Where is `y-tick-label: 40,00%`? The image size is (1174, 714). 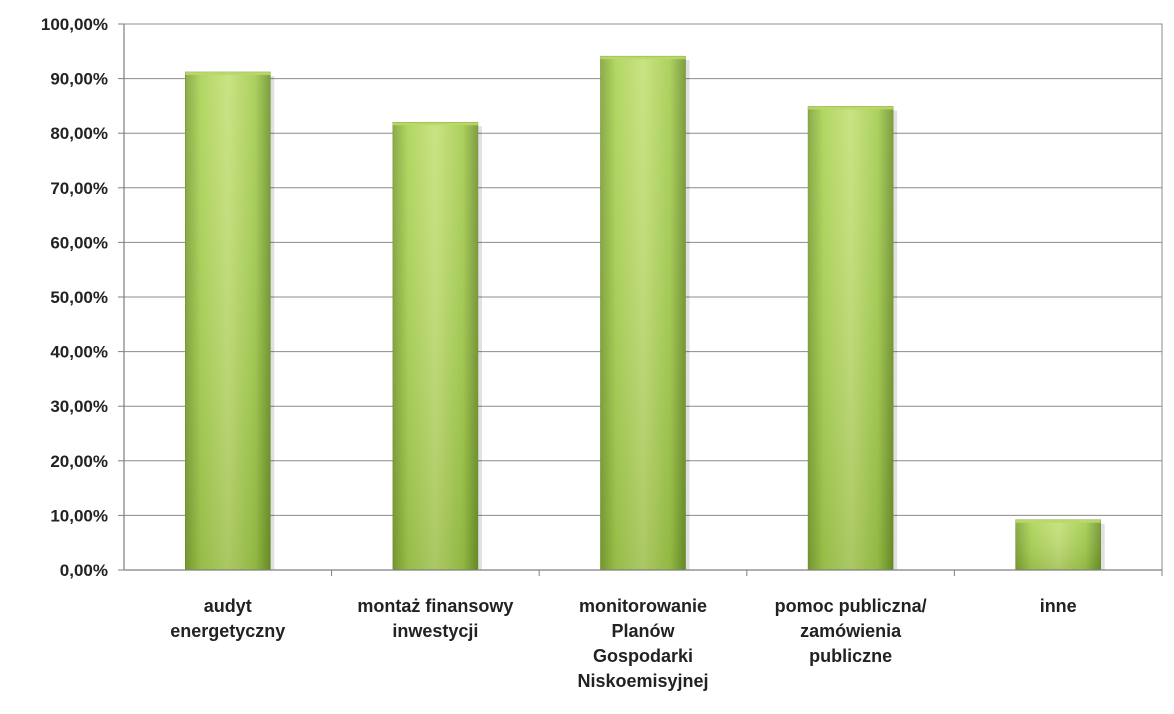
y-tick-label: 40,00% is located at coordinates (79, 352).